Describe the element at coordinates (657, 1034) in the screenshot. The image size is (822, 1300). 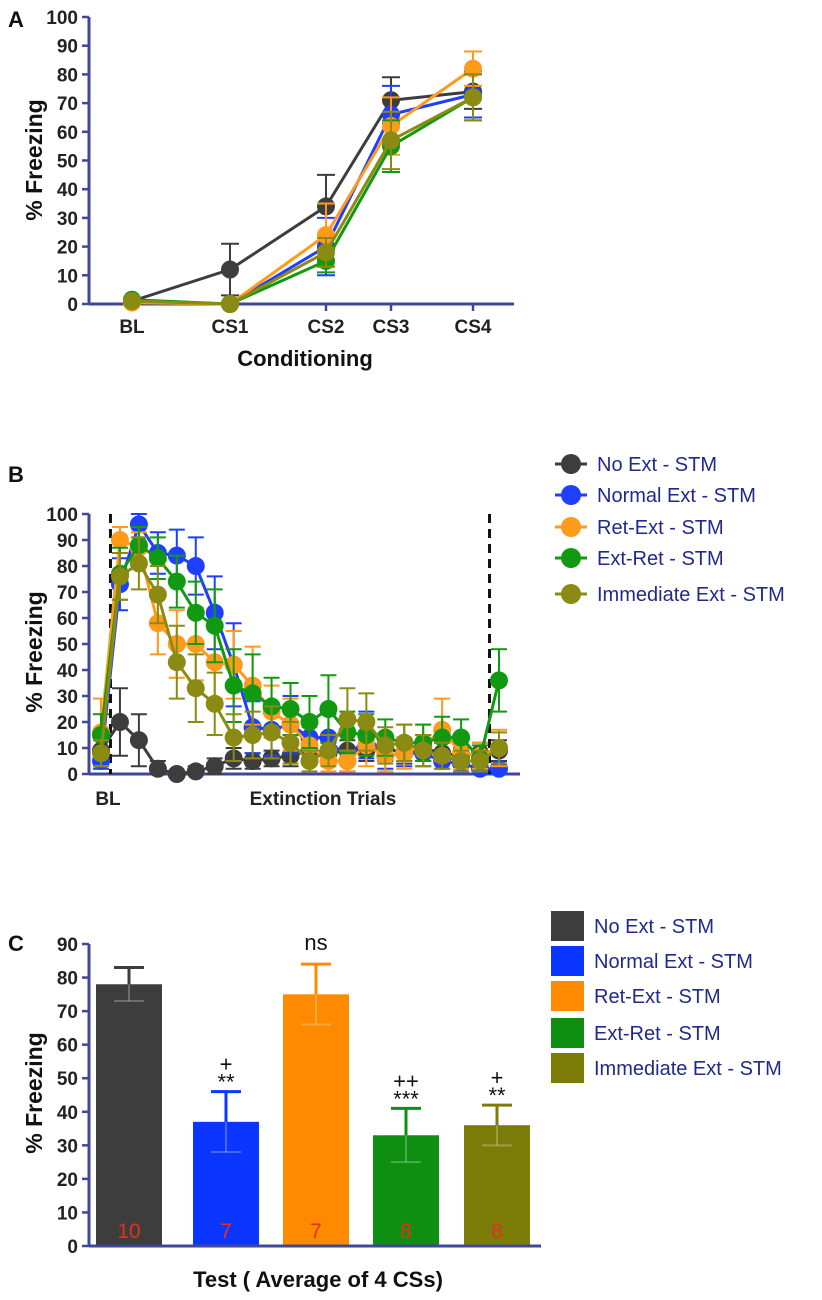
I see `panel-c-legend-label: Ext-Ret - STM` at that location.